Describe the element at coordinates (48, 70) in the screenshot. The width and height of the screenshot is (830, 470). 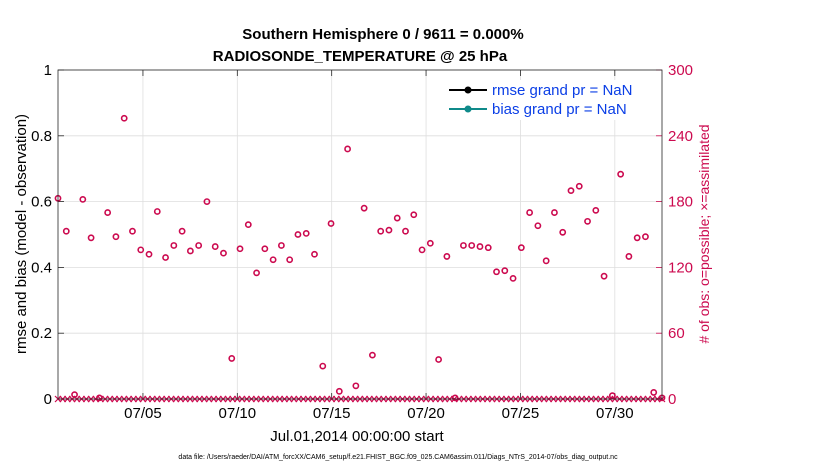
I see `y-left-tick-label: 1` at that location.